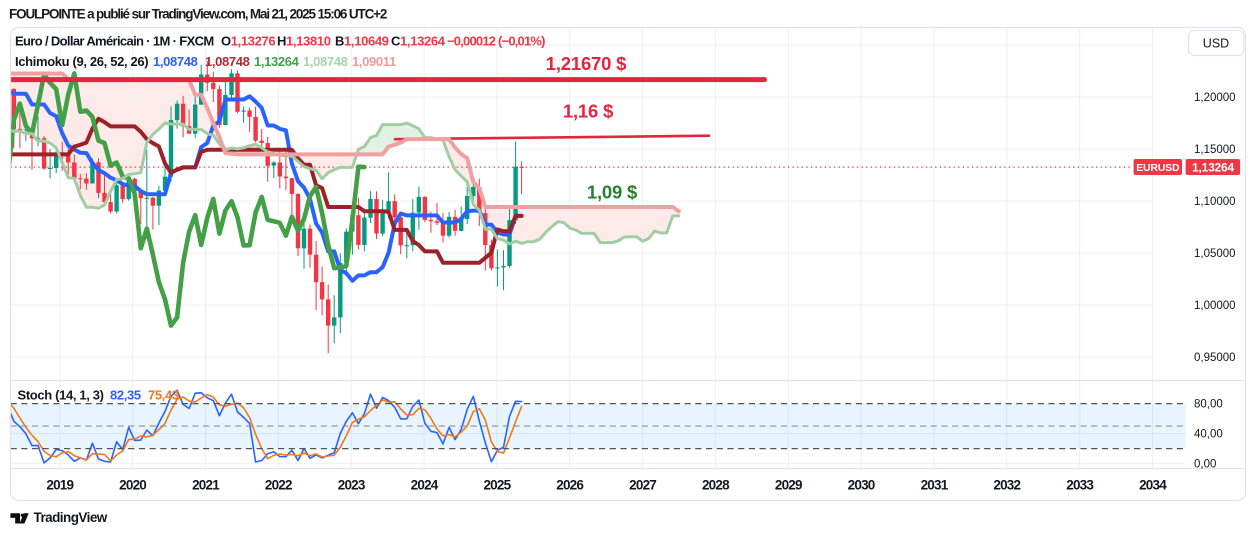  I want to click on svg-text: Ichimoku (9, 26, 52, 26), so click(81, 61).